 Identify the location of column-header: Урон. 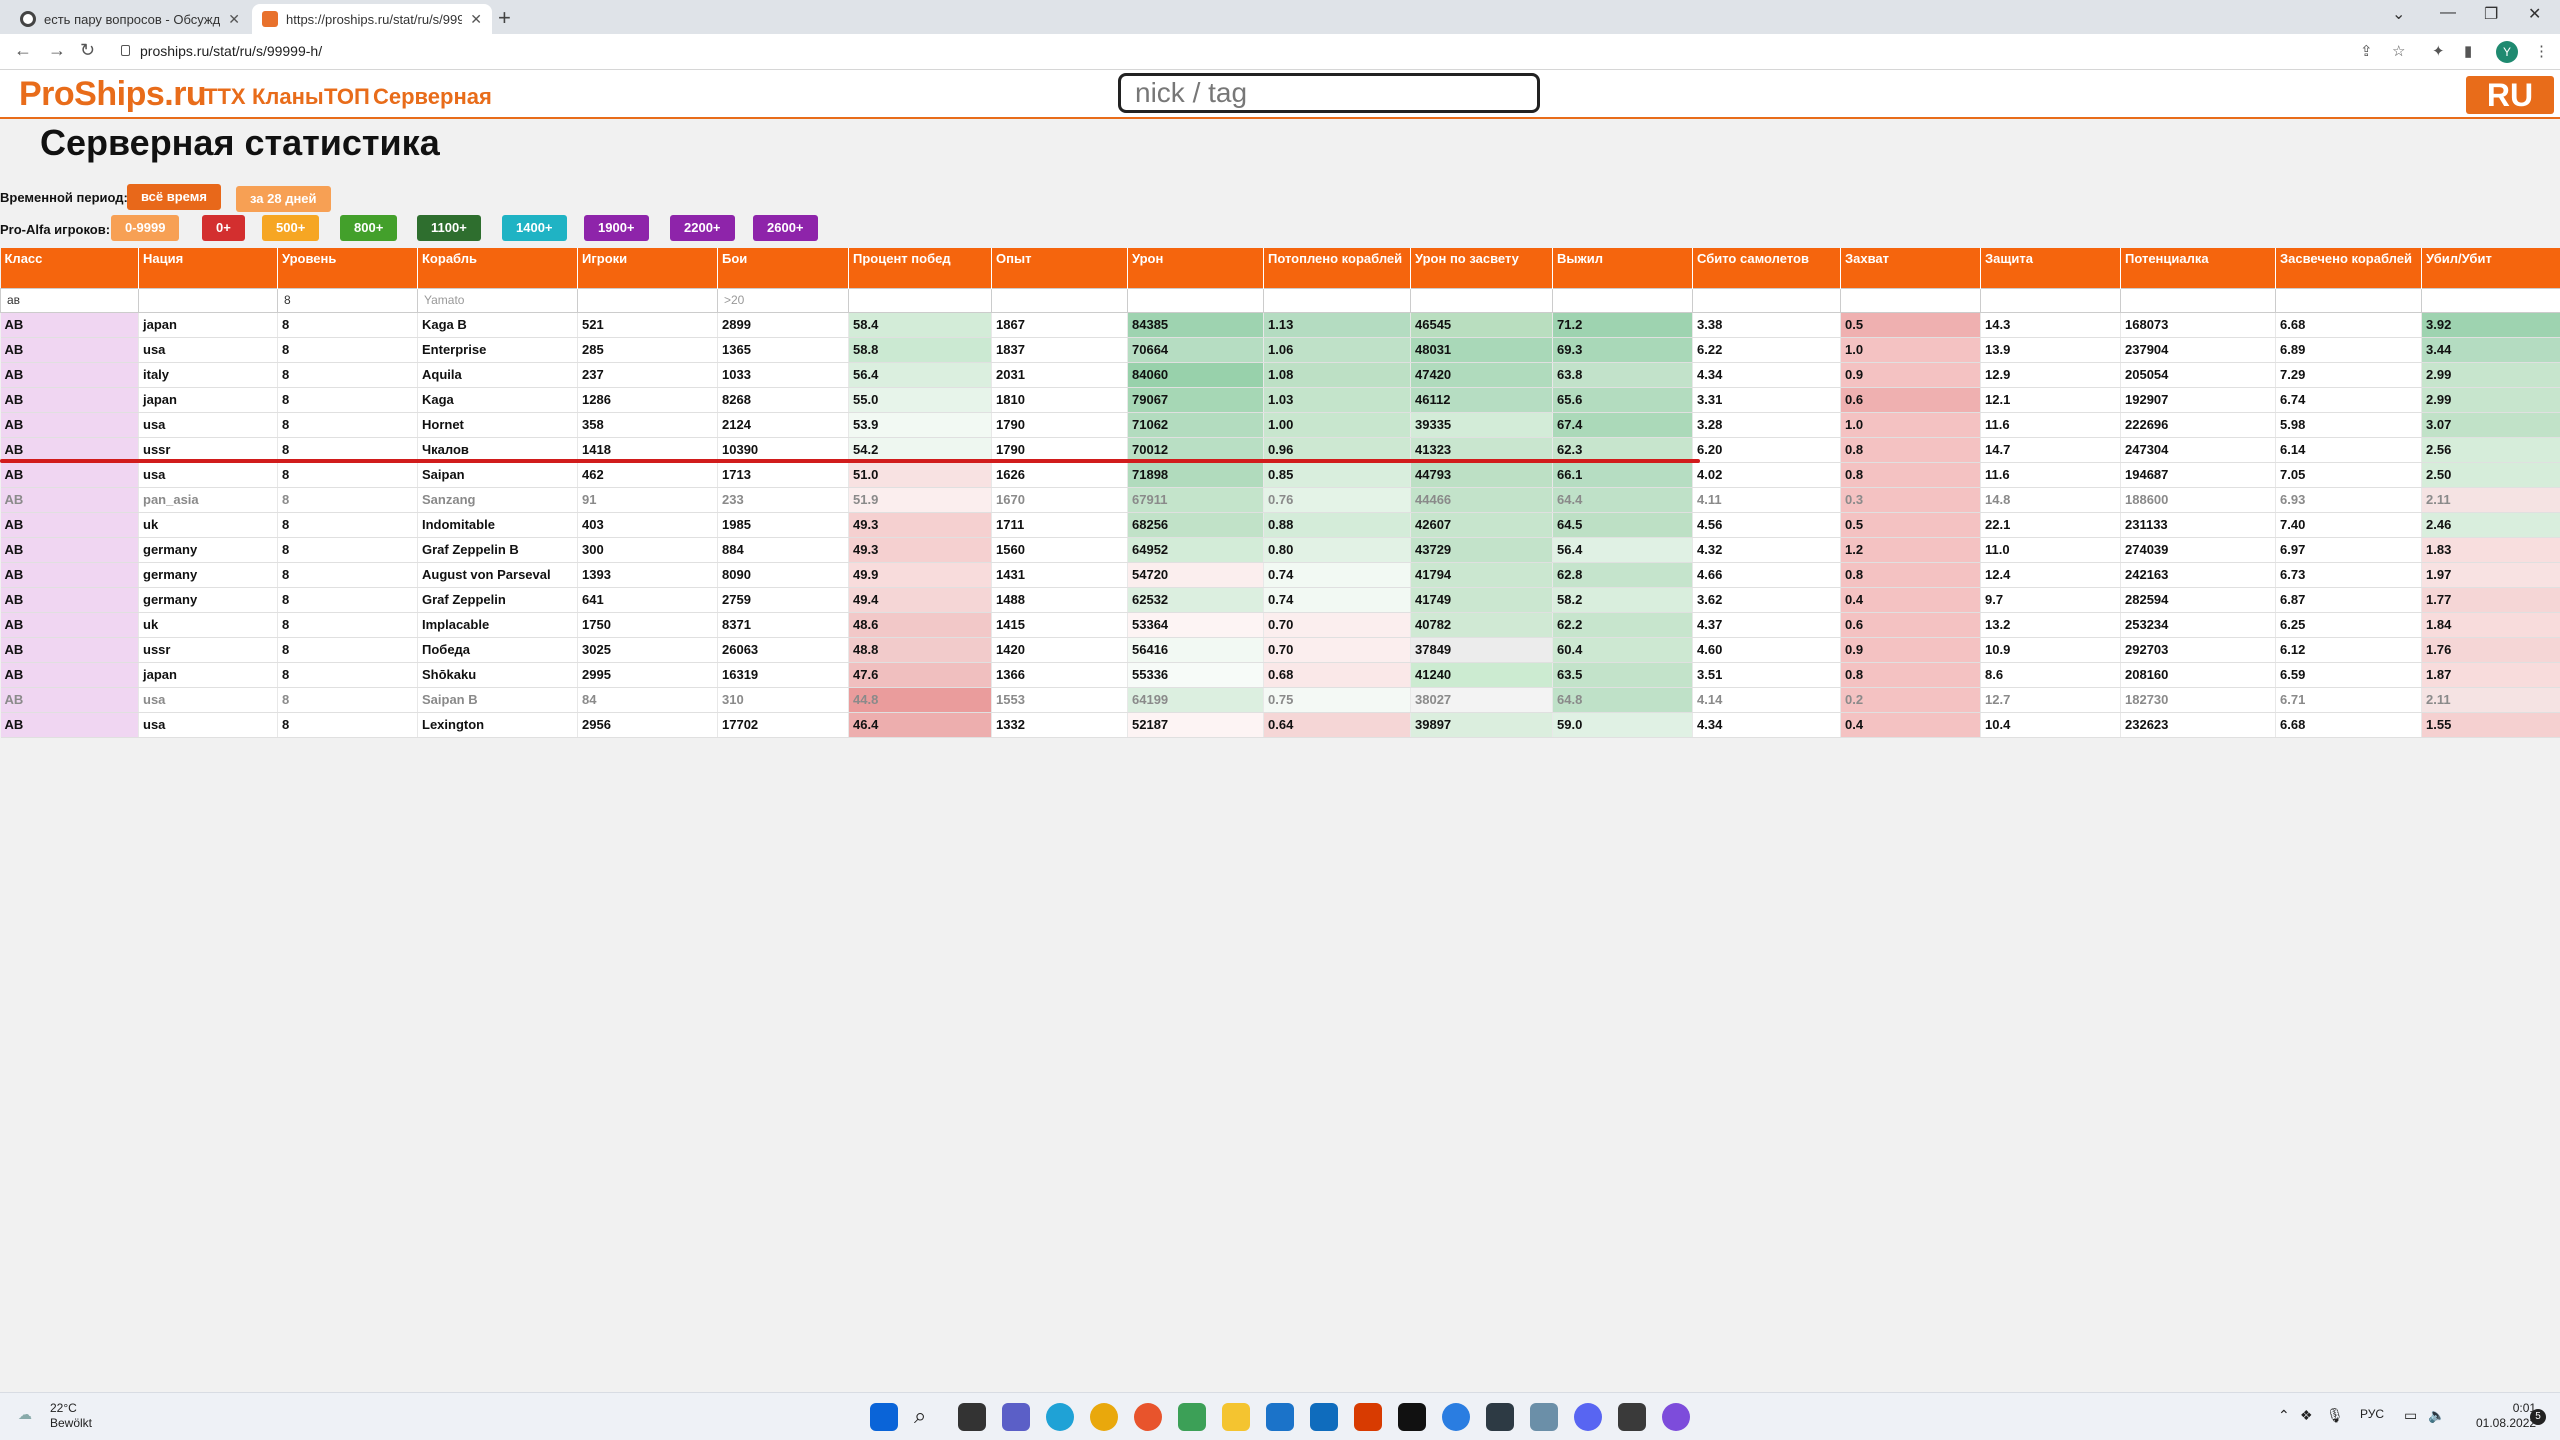
(1195, 268).